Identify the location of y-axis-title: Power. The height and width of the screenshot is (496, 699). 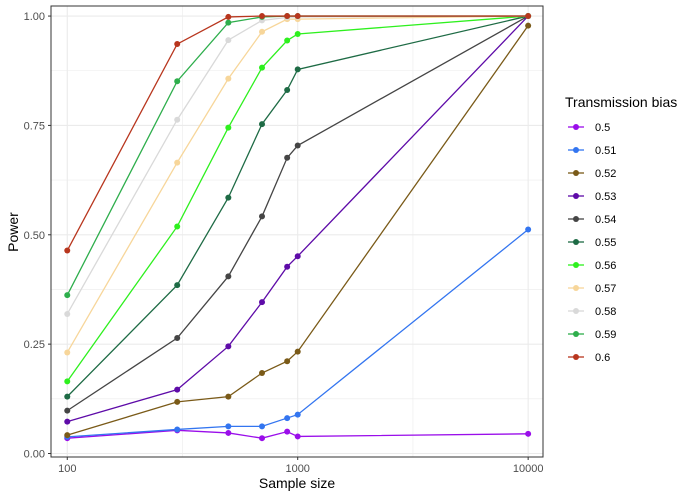
(13, 232).